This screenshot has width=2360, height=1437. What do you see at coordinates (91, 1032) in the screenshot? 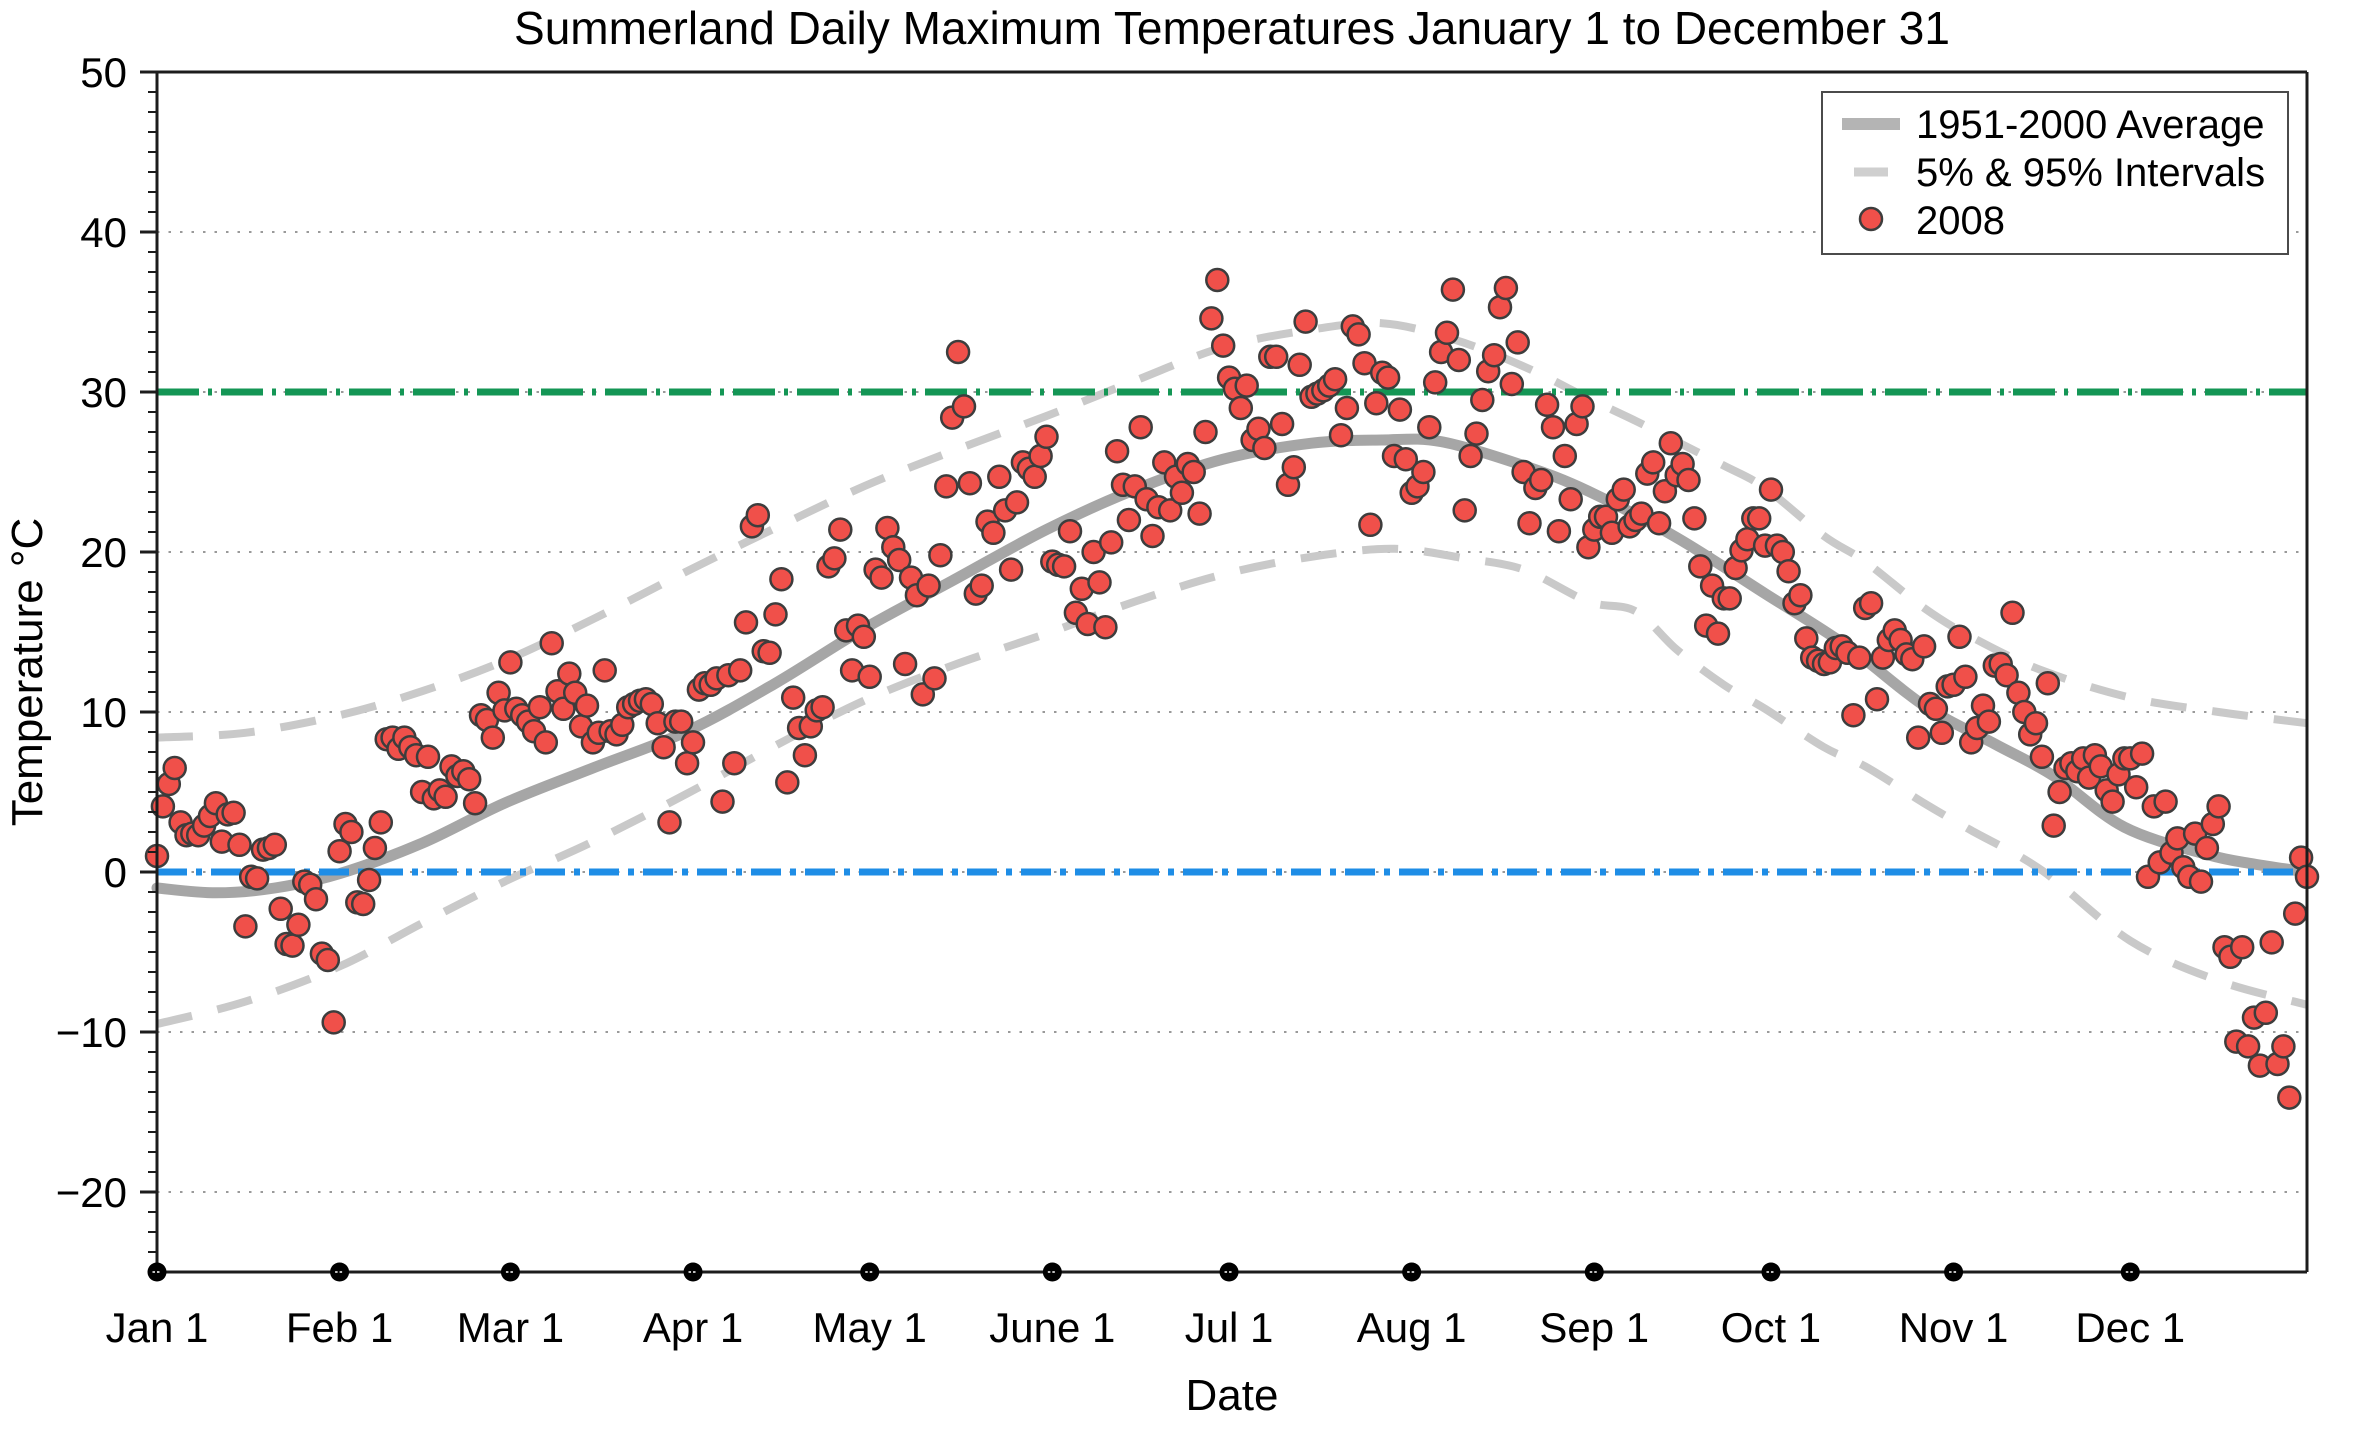
I see `y-tick-label--10: −10` at bounding box center [91, 1032].